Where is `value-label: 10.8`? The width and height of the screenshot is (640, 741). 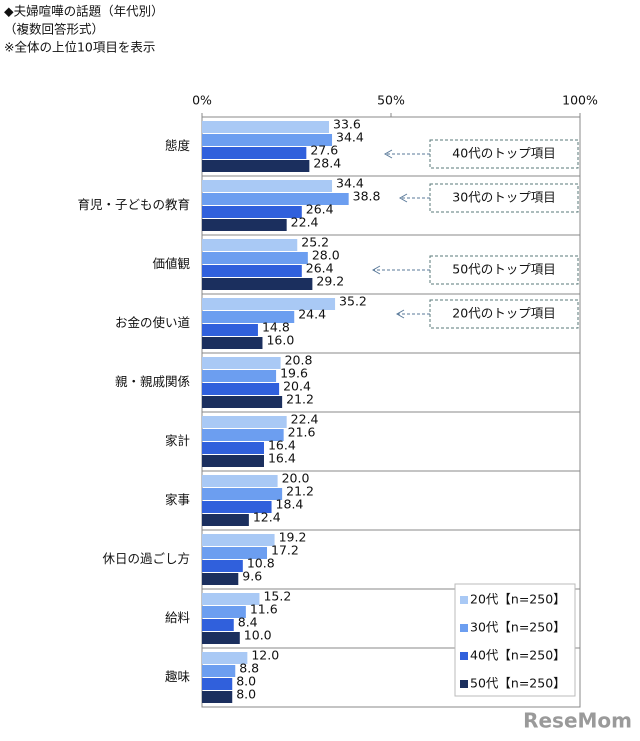
value-label: 10.8 is located at coordinates (261, 563).